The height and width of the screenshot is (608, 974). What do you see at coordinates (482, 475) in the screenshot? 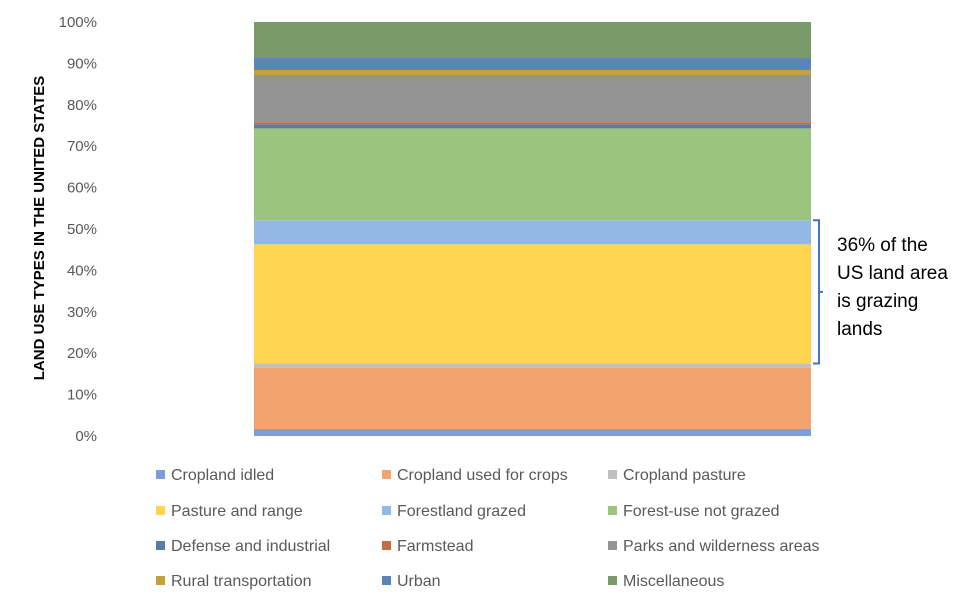
I see `legend-label: Cropland used for crops` at bounding box center [482, 475].